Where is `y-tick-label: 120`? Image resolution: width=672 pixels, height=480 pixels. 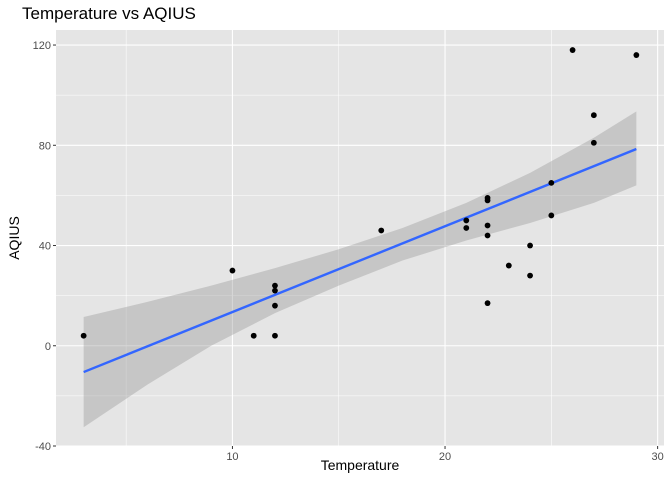 y-tick-label: 120 is located at coordinates (42, 46).